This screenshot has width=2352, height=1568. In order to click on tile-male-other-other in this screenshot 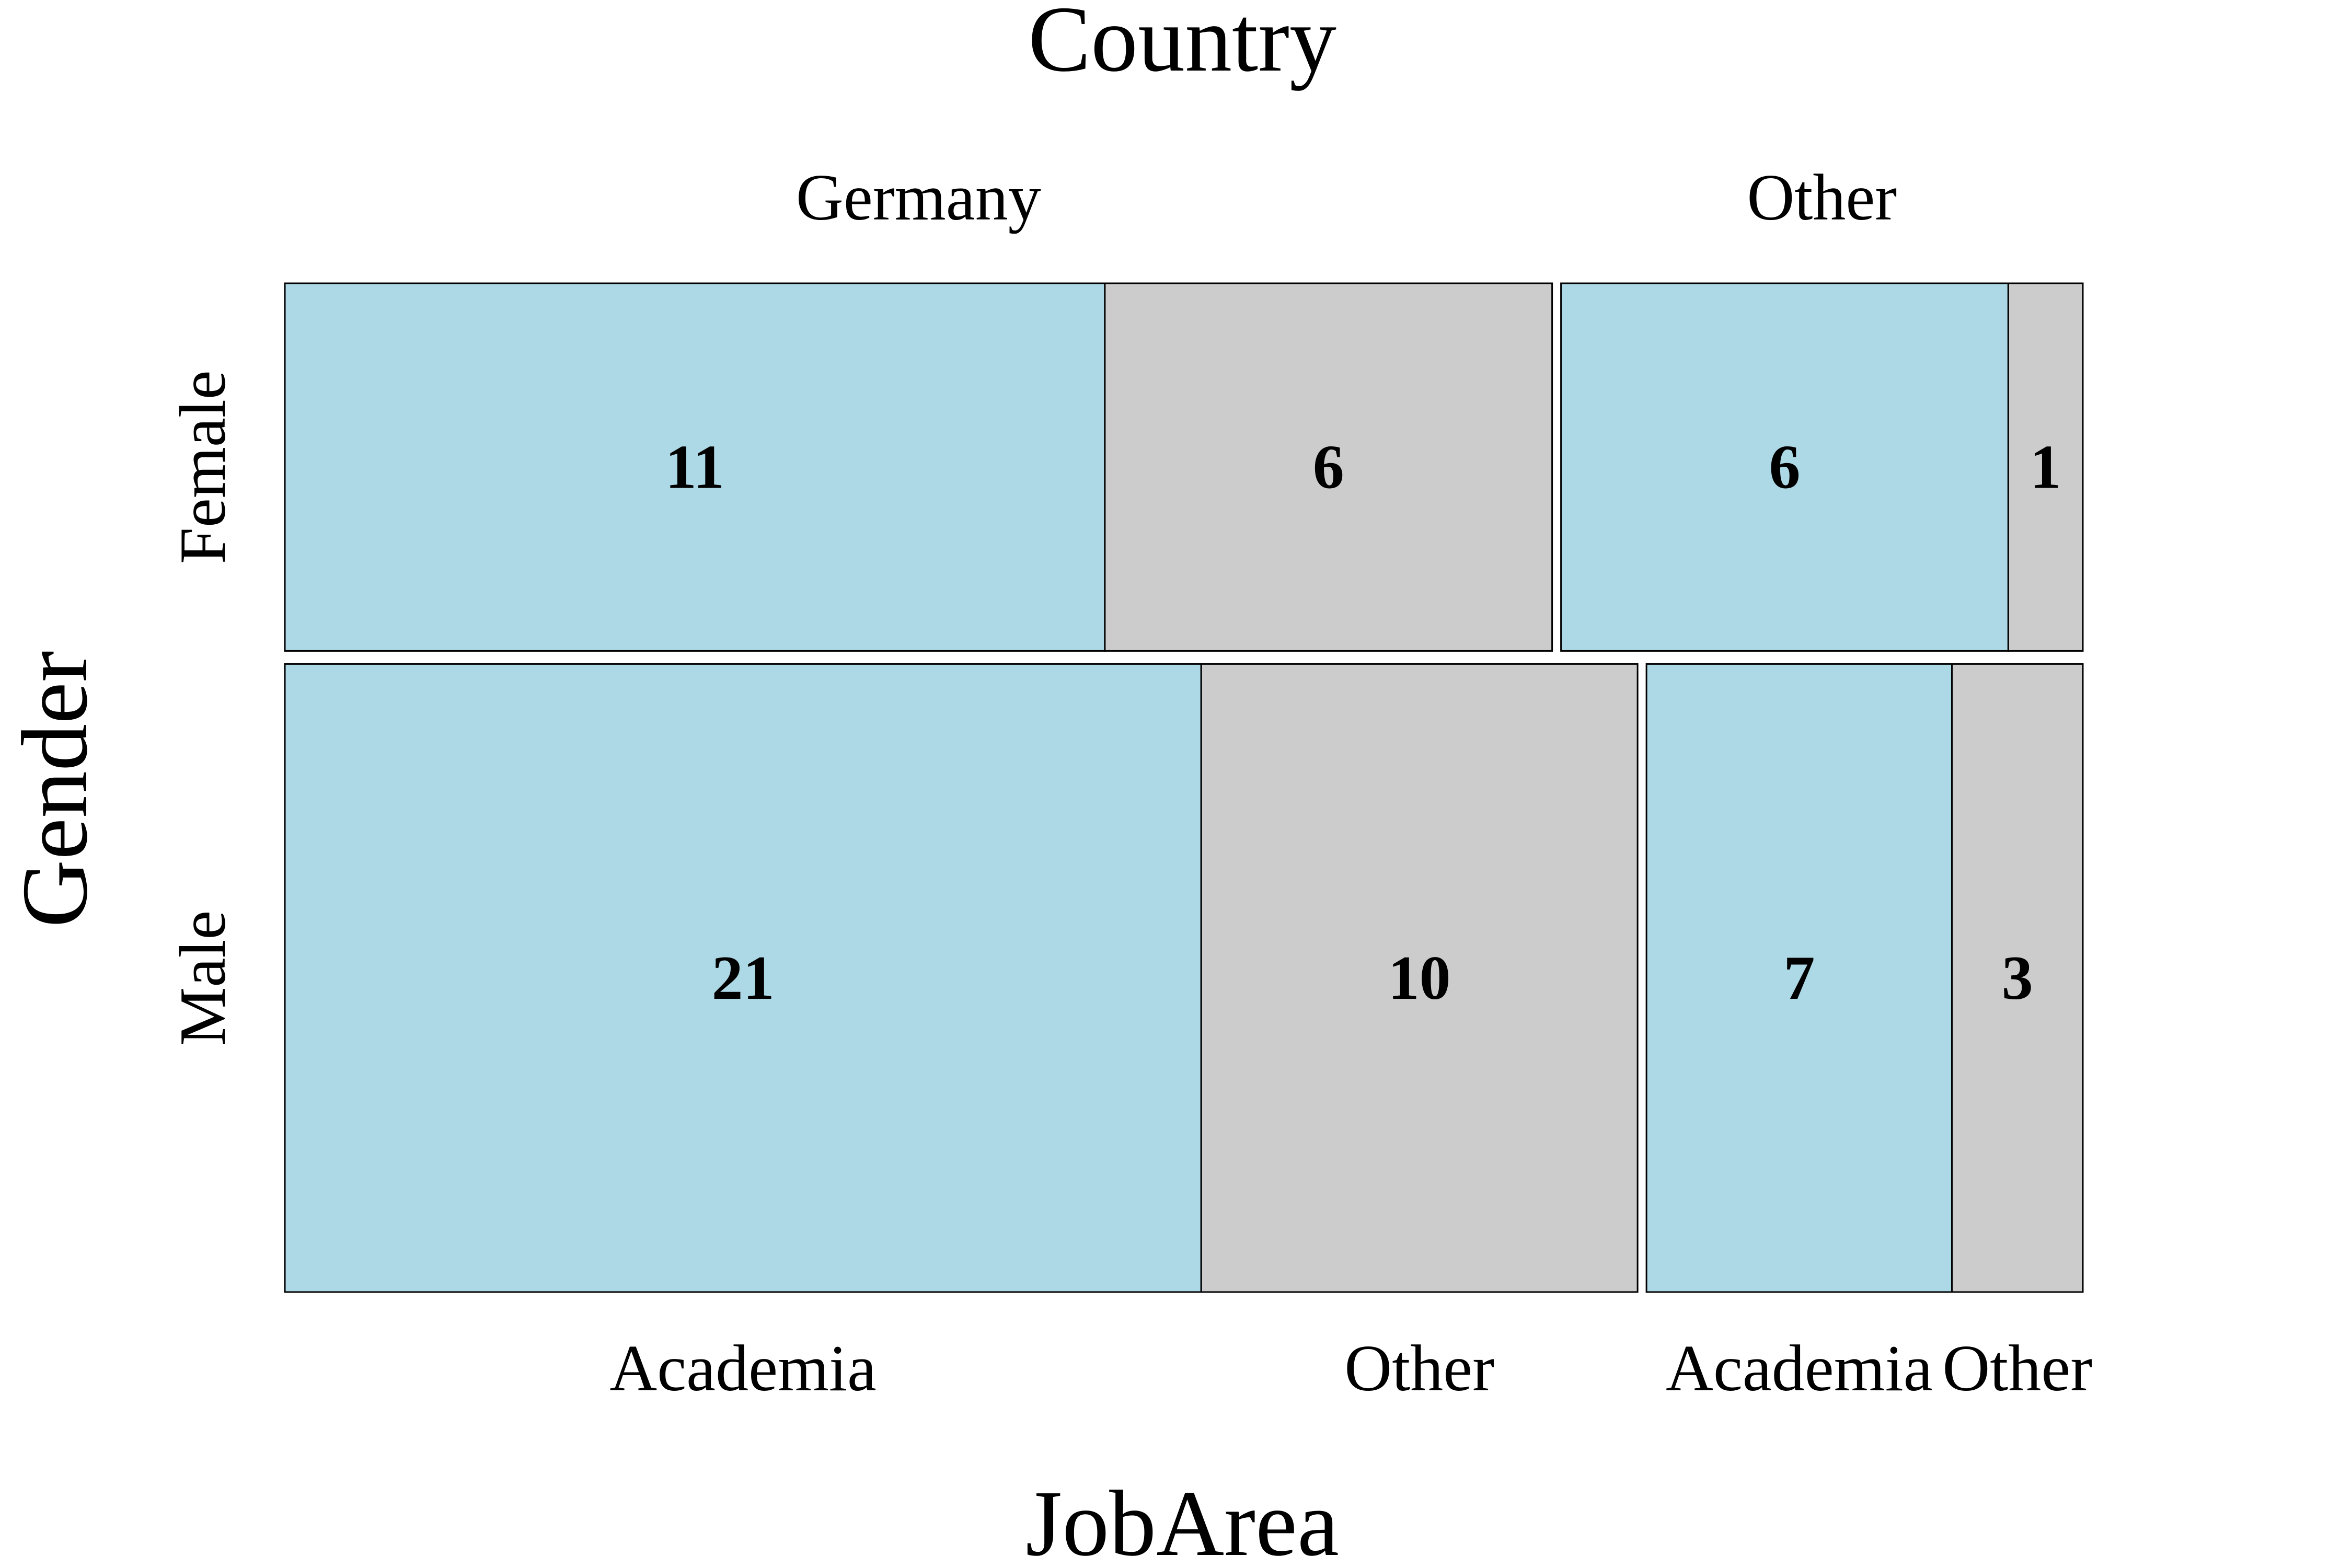, I will do `click(2017, 978)`.